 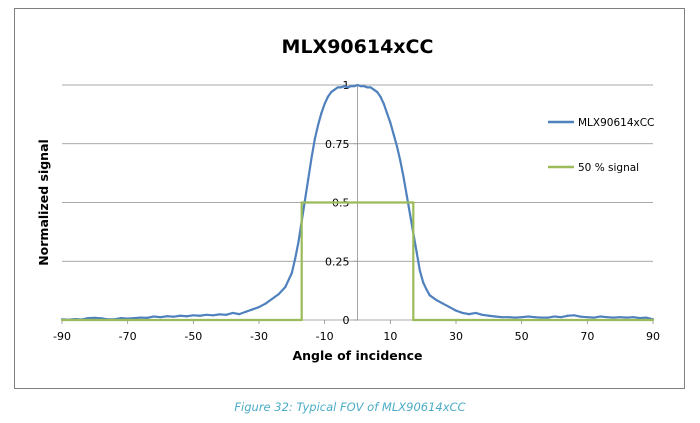 What do you see at coordinates (522, 336) in the screenshot?
I see `x-tick-label-7: 50` at bounding box center [522, 336].